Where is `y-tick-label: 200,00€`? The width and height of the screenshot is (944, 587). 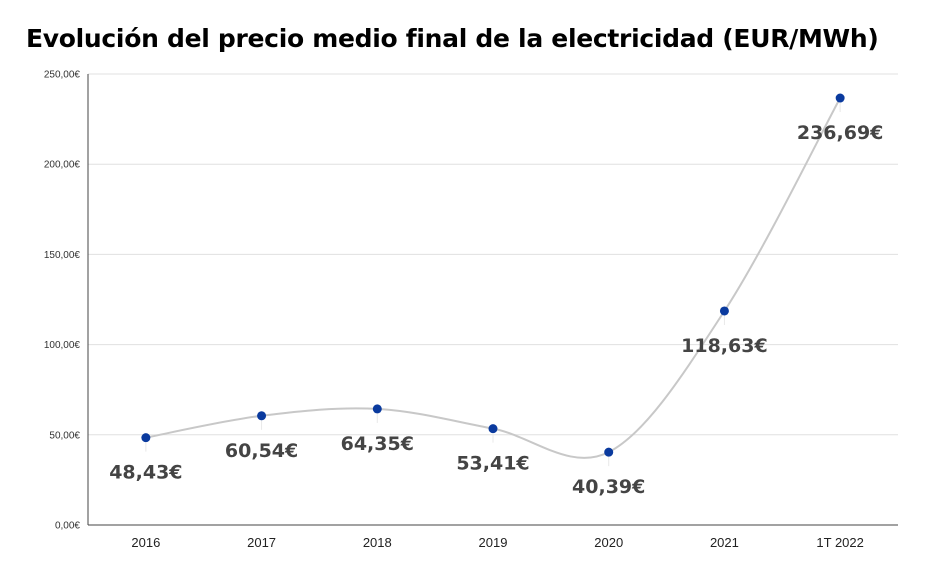
y-tick-label: 200,00€ is located at coordinates (62, 165).